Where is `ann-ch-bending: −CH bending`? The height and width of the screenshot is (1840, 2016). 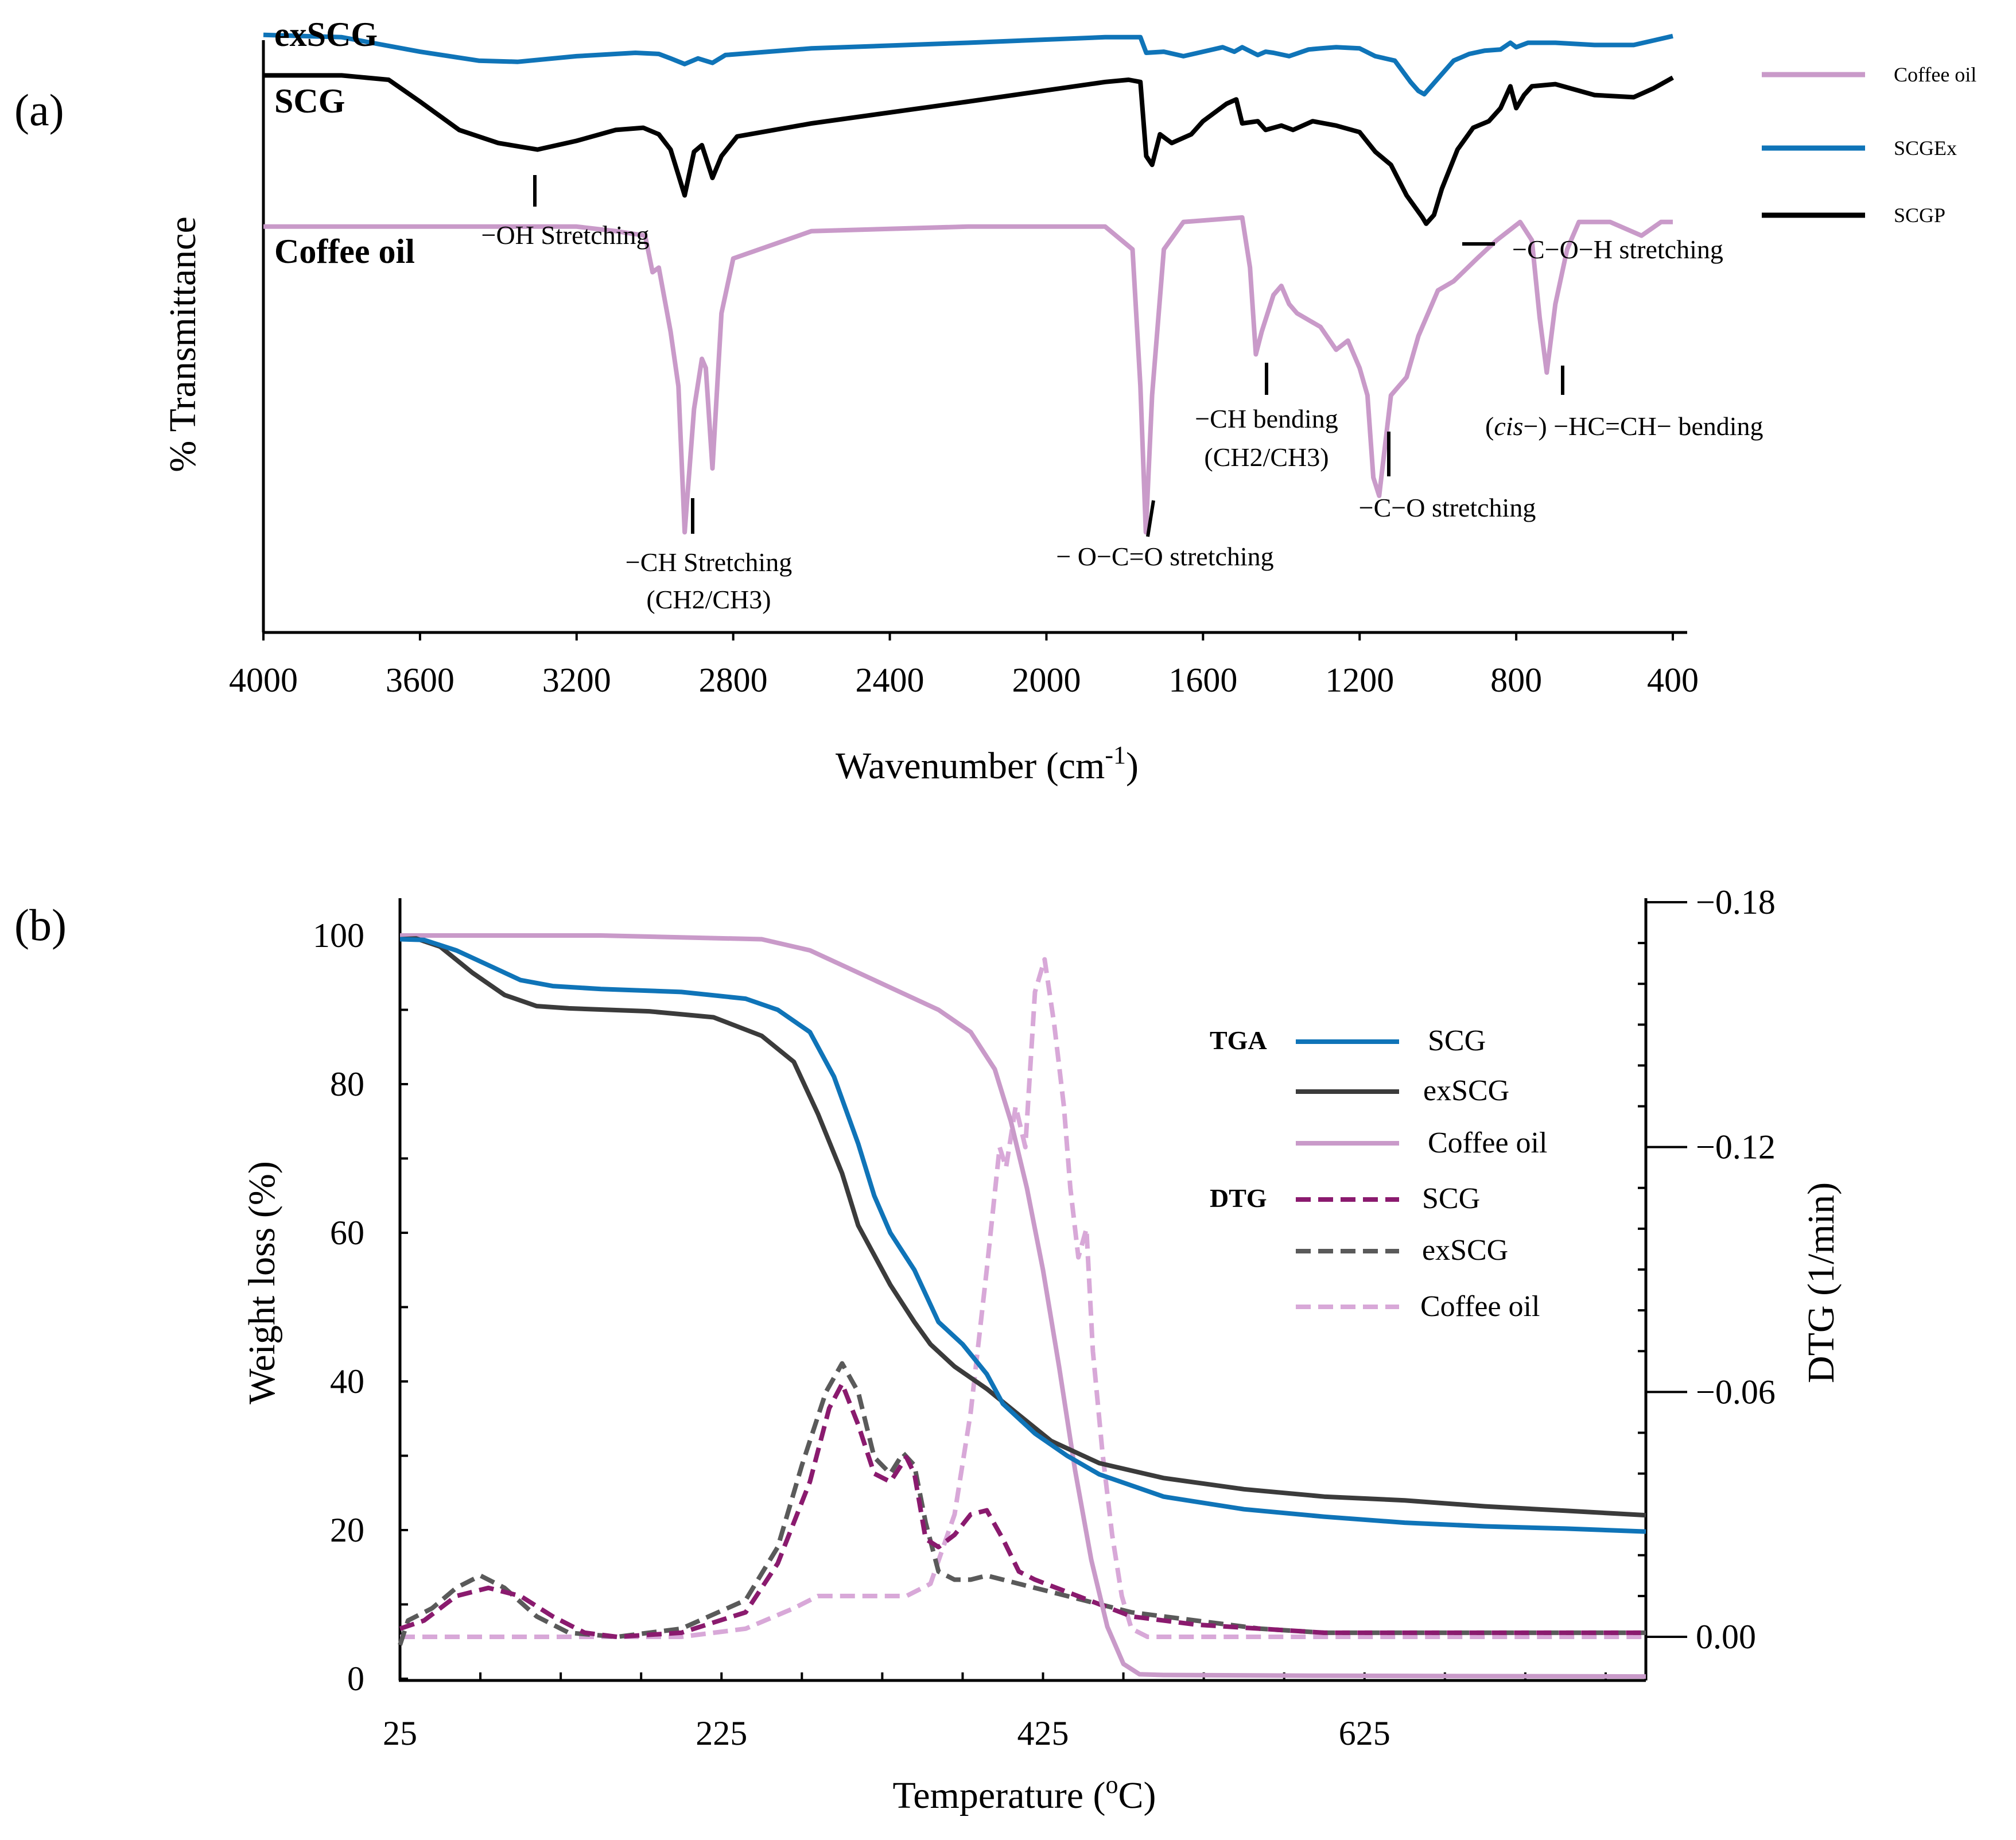 ann-ch-bending: −CH bending is located at coordinates (1266, 418).